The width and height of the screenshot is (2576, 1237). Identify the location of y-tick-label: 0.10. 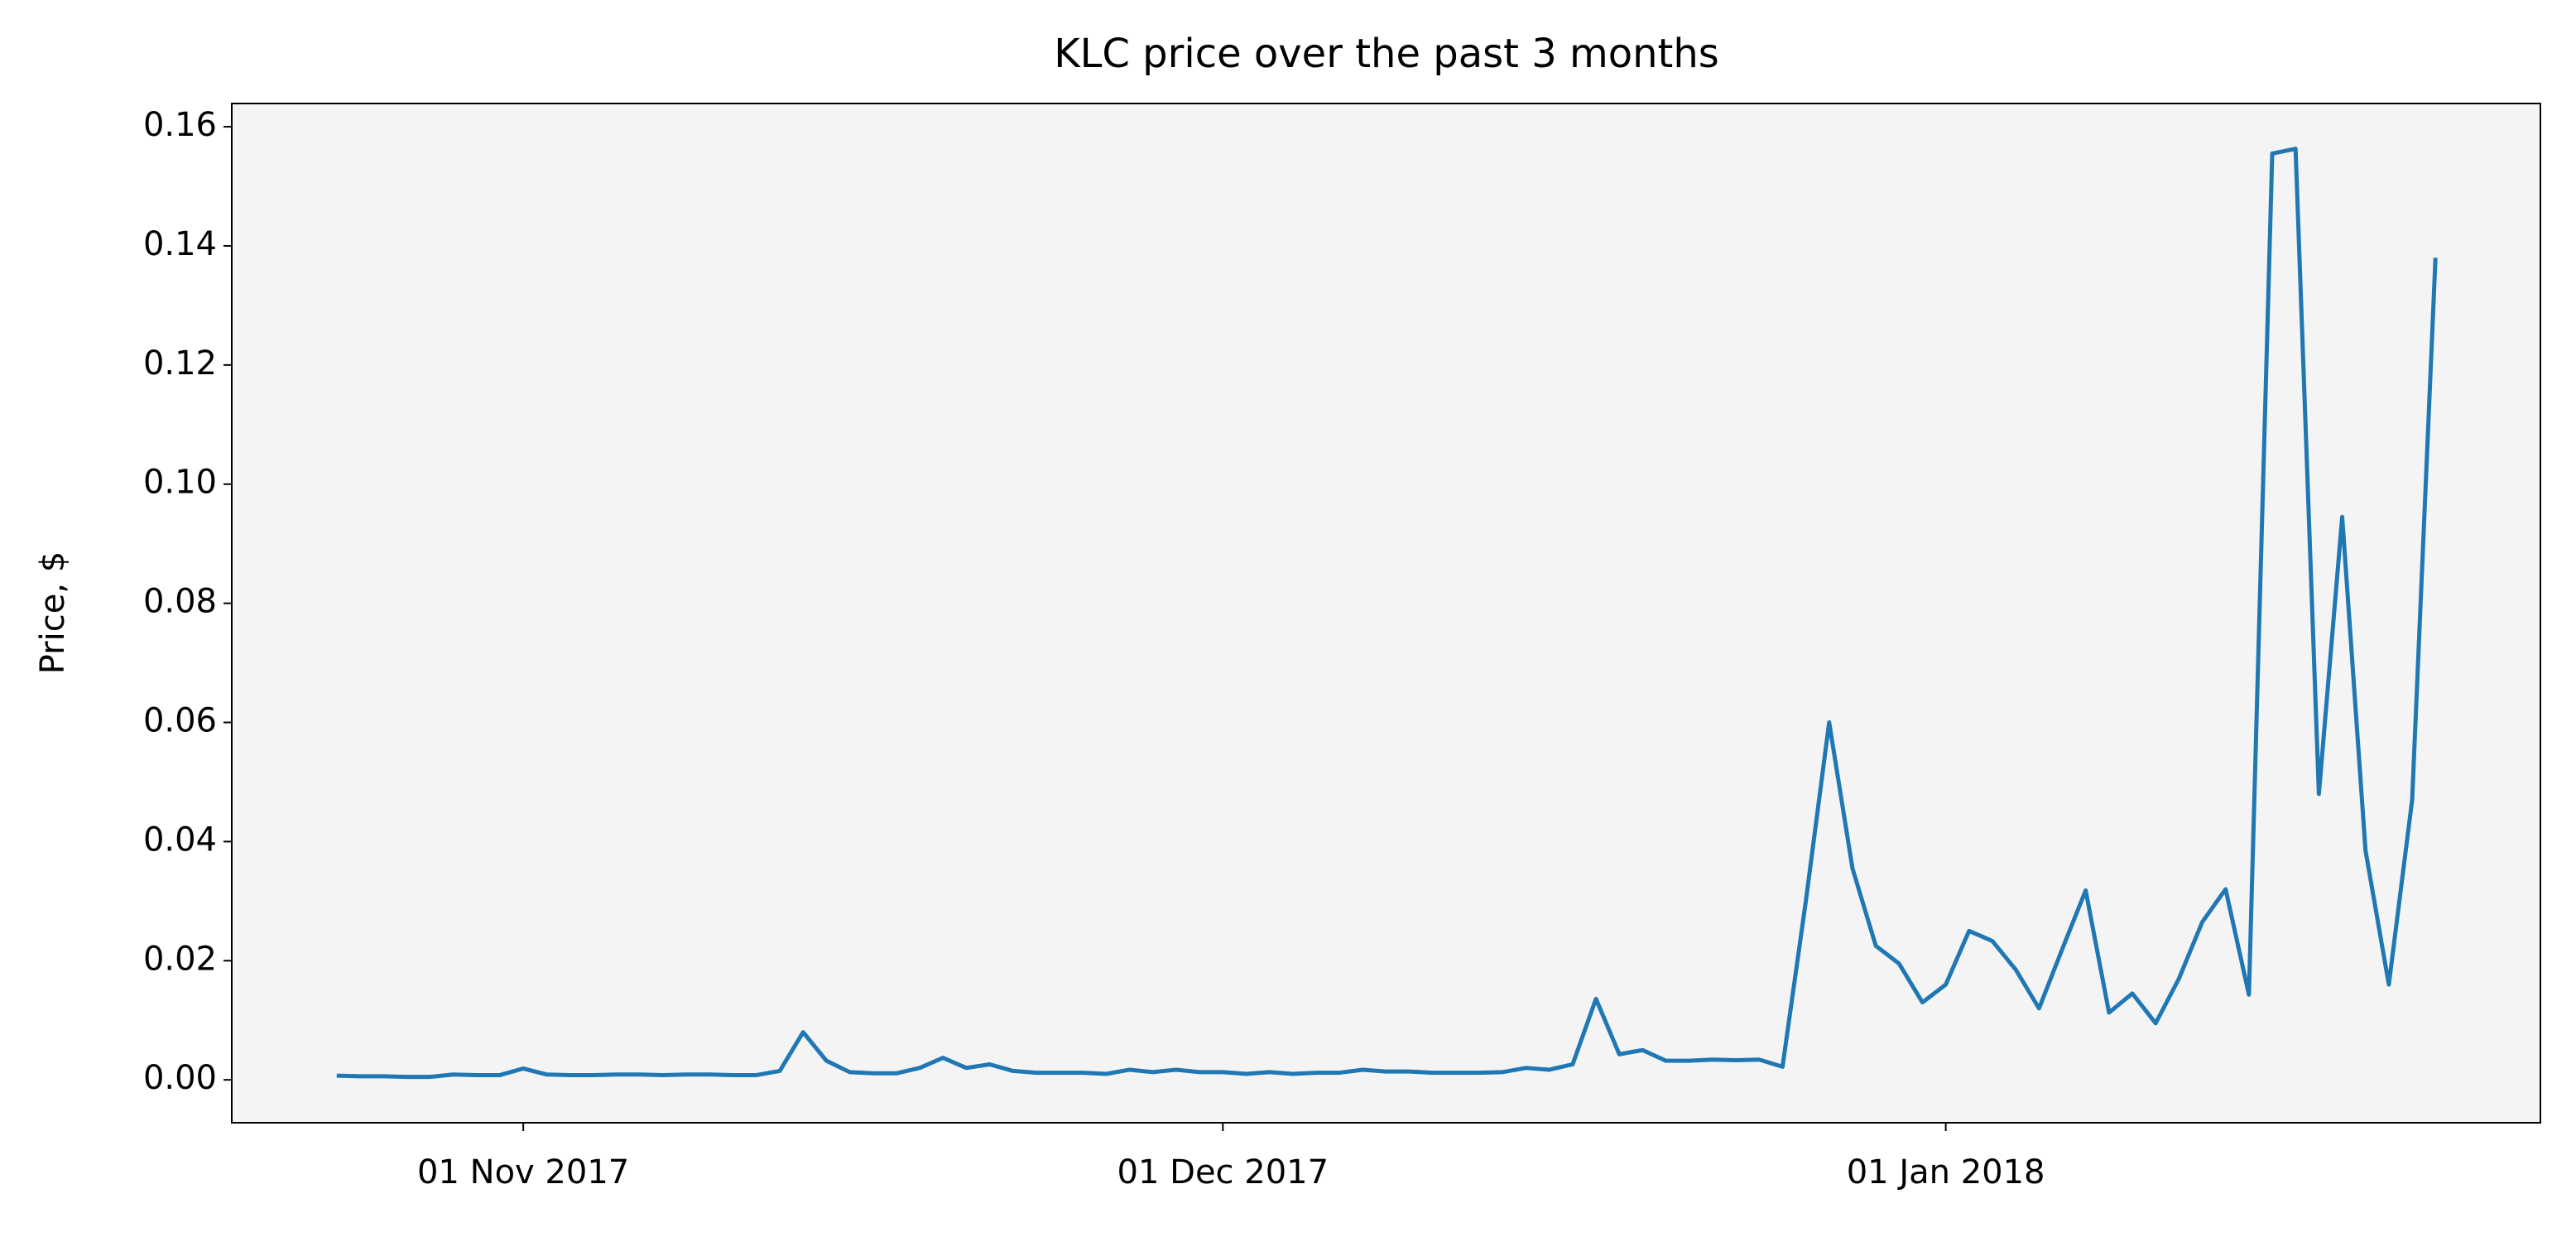
(180, 483).